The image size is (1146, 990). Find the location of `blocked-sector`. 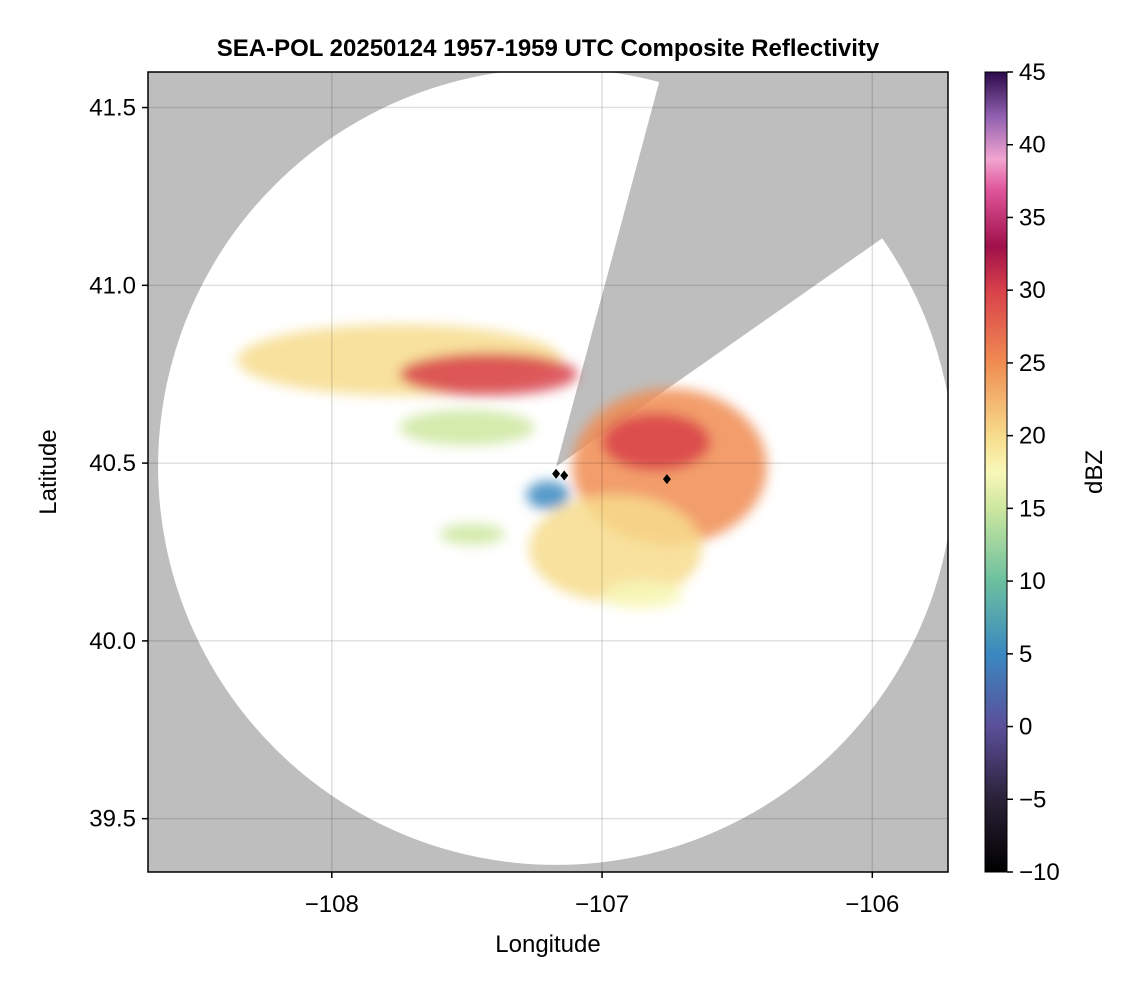

blocked-sector is located at coordinates (752, 269).